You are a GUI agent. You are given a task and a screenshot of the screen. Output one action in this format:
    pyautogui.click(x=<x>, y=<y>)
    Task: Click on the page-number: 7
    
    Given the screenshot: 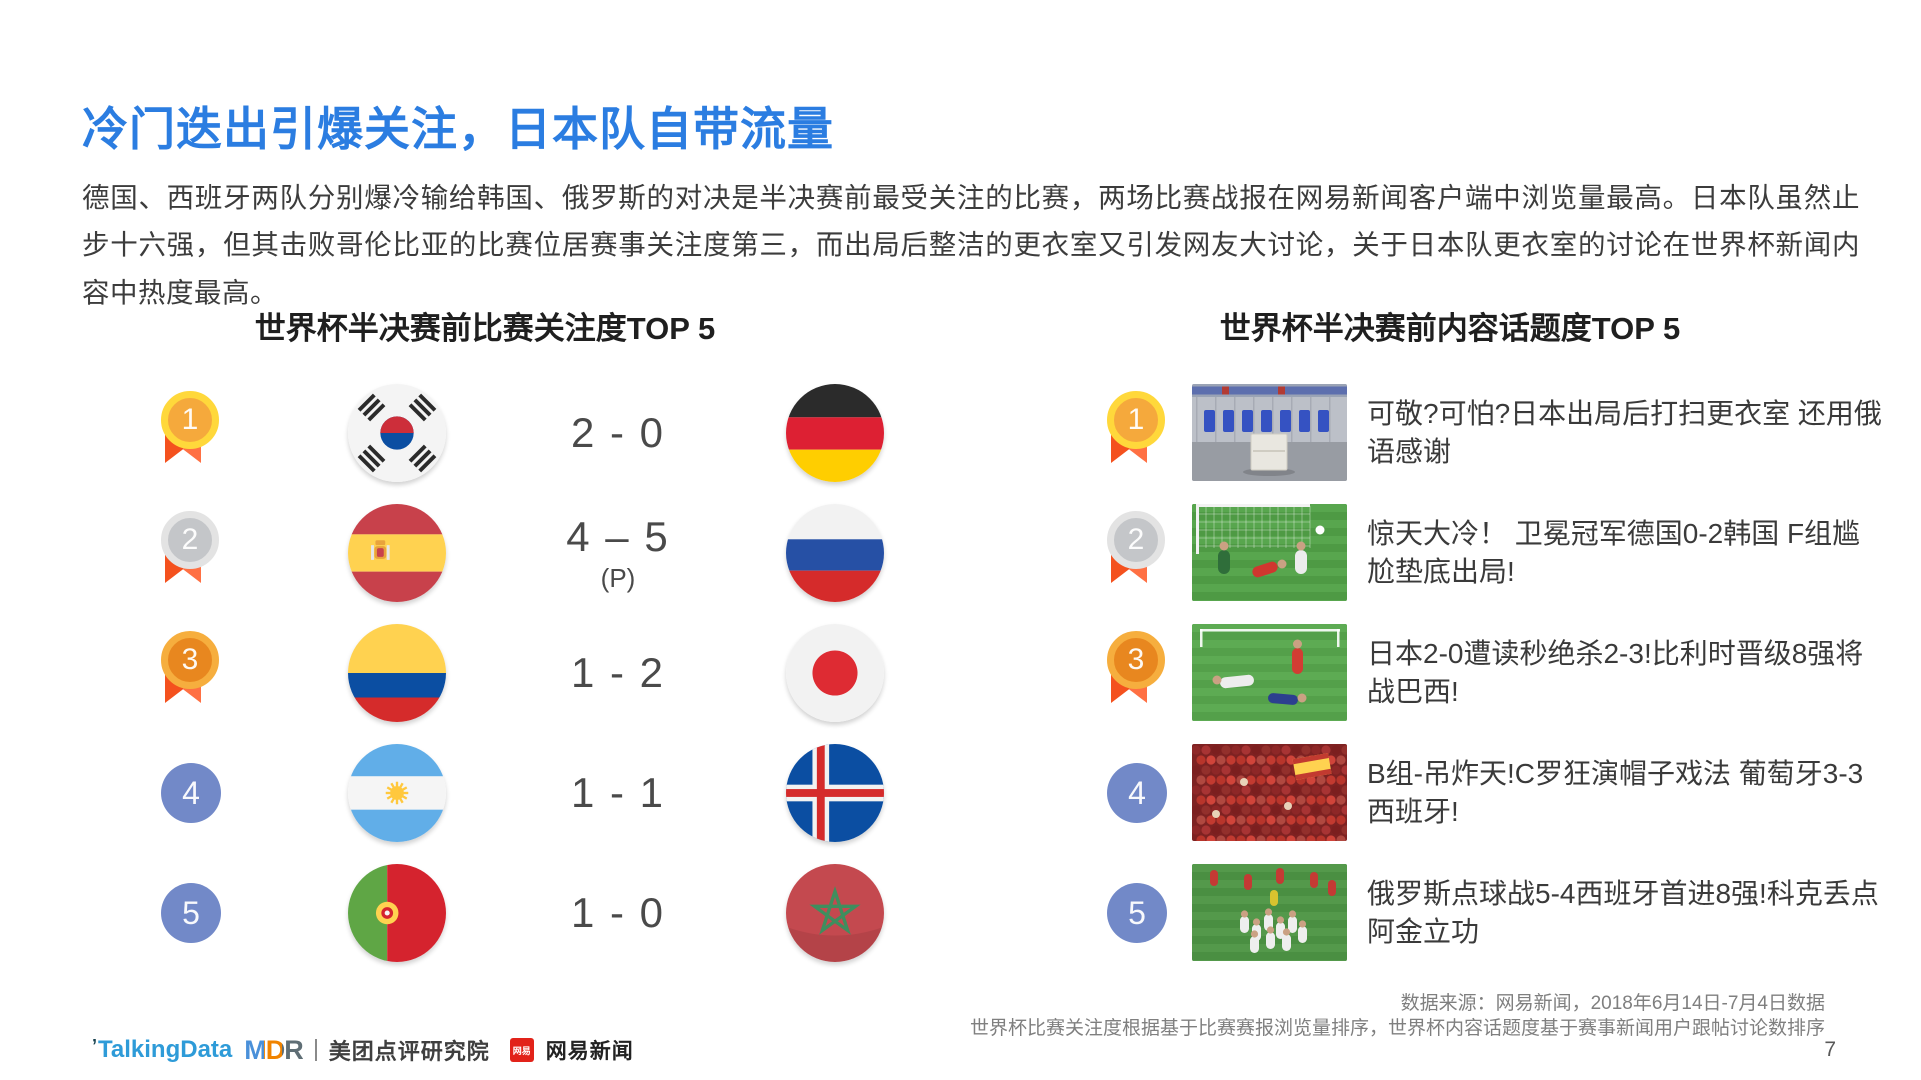 What is the action you would take?
    pyautogui.click(x=1830, y=1049)
    